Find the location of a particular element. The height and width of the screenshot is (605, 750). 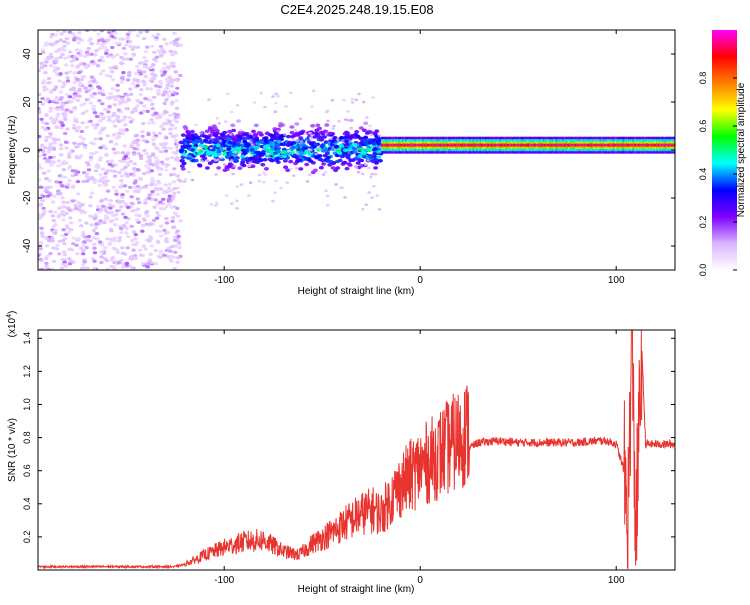

colorbar-tick-label: 0.0 is located at coordinates (703, 270).